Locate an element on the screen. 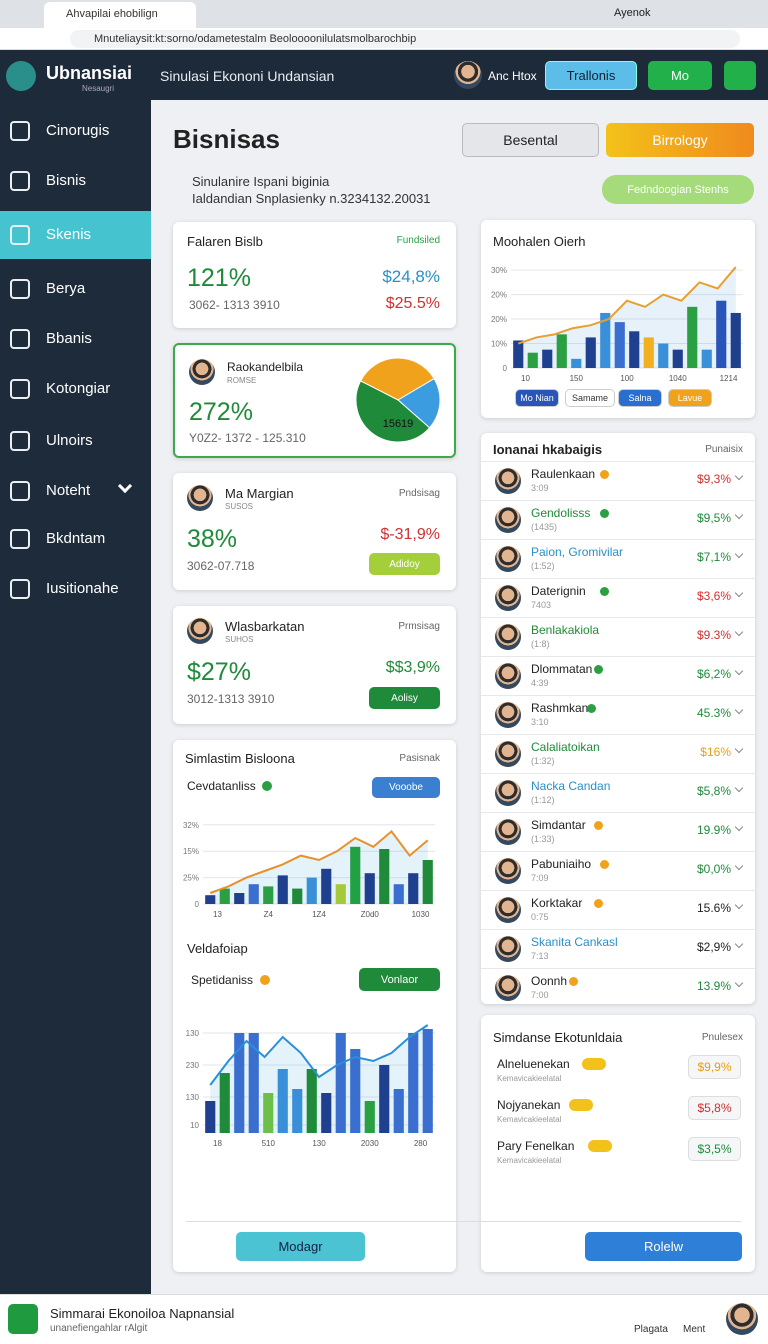  x-tick-label: 150 is located at coordinates (577, 378).